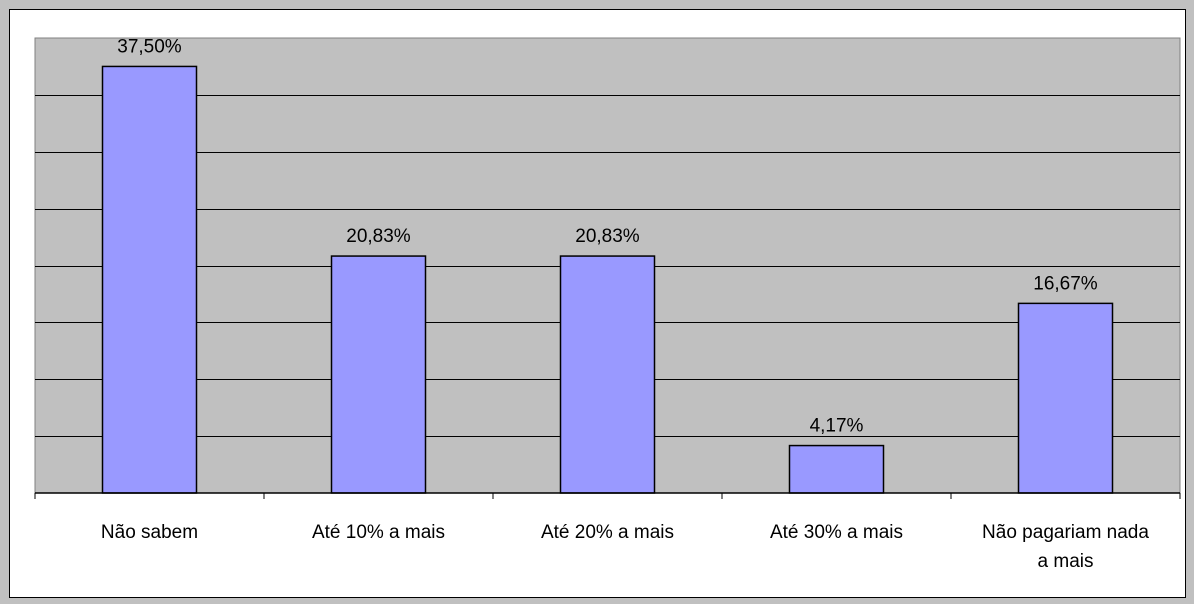 The height and width of the screenshot is (604, 1194). What do you see at coordinates (1065, 532) in the screenshot?
I see `x-tick-label: Não pagariam nada` at bounding box center [1065, 532].